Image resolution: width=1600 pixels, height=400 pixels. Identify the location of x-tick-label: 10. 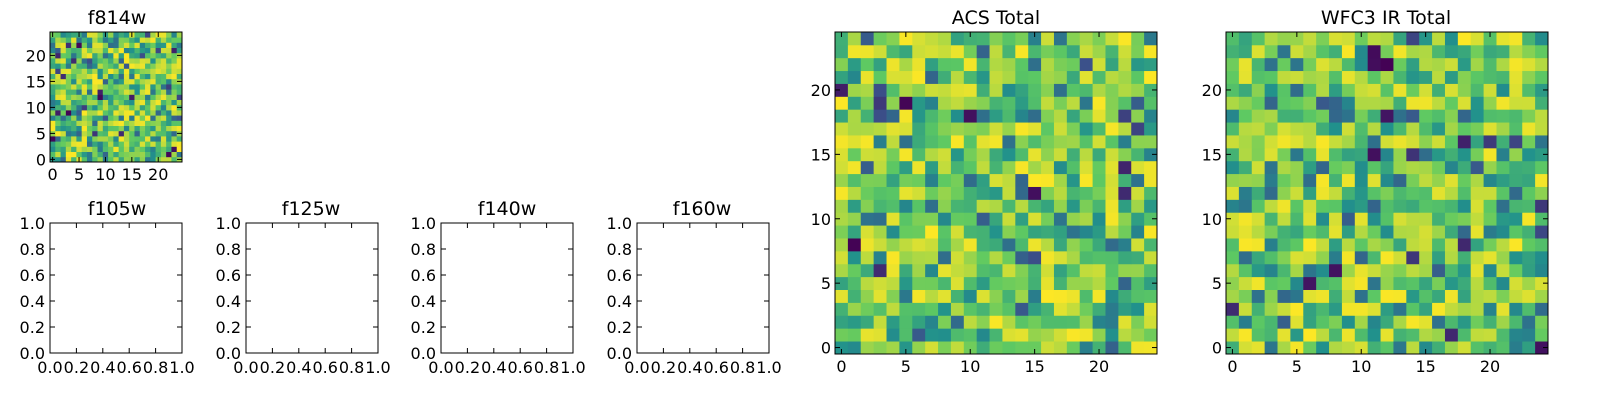
(970, 366).